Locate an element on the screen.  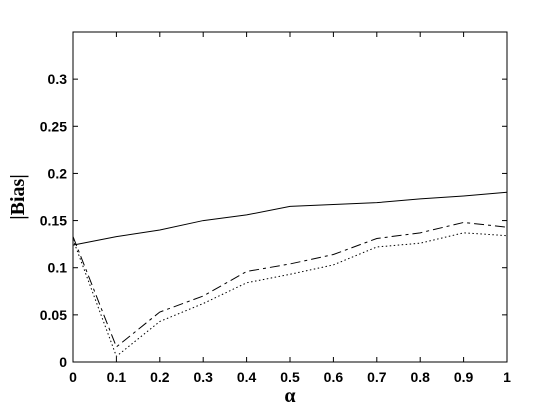
y-tick-label: 0.25 is located at coordinates (53, 126).